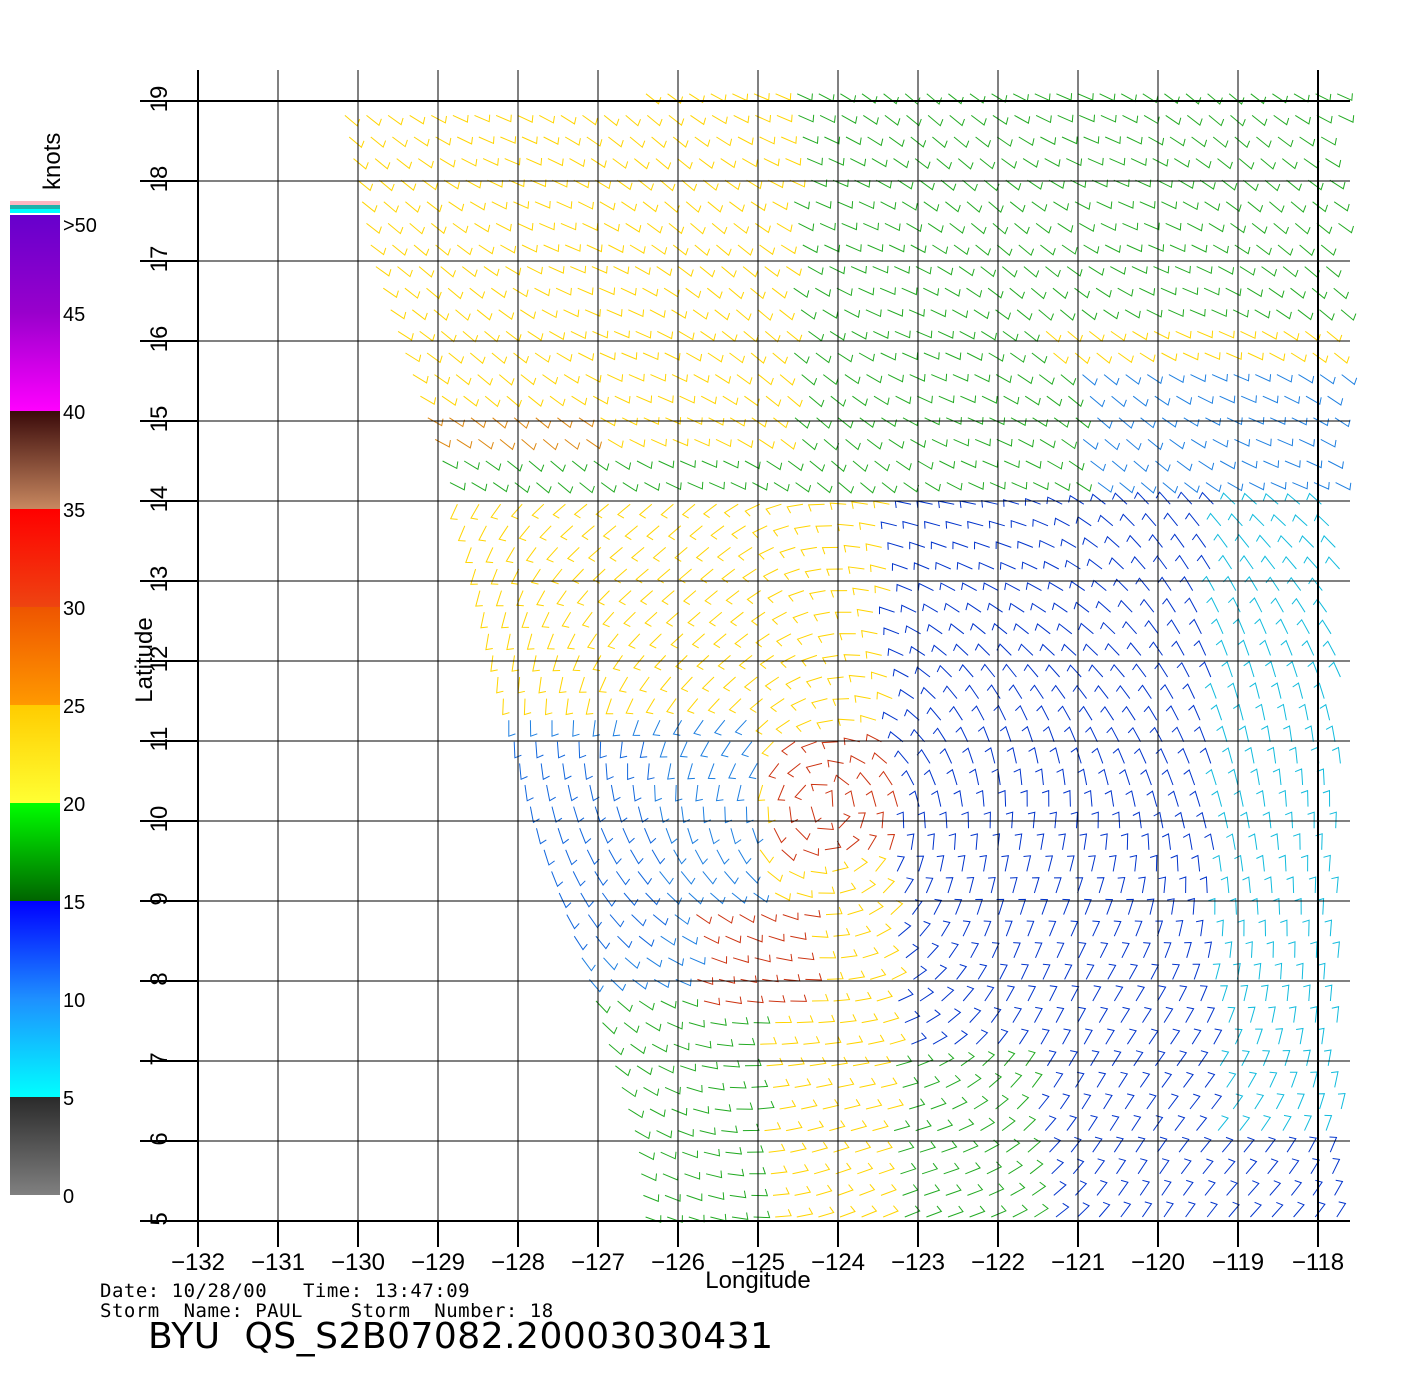 The image size is (1420, 1400). I want to click on y-tick-label: 11, so click(159, 739).